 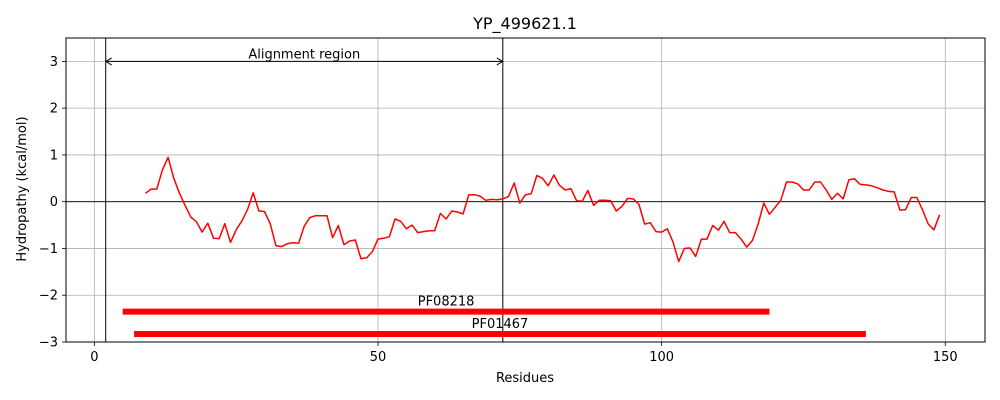 I want to click on y-axis-label: Hydropathy (kcal/mol), so click(x=22, y=188).